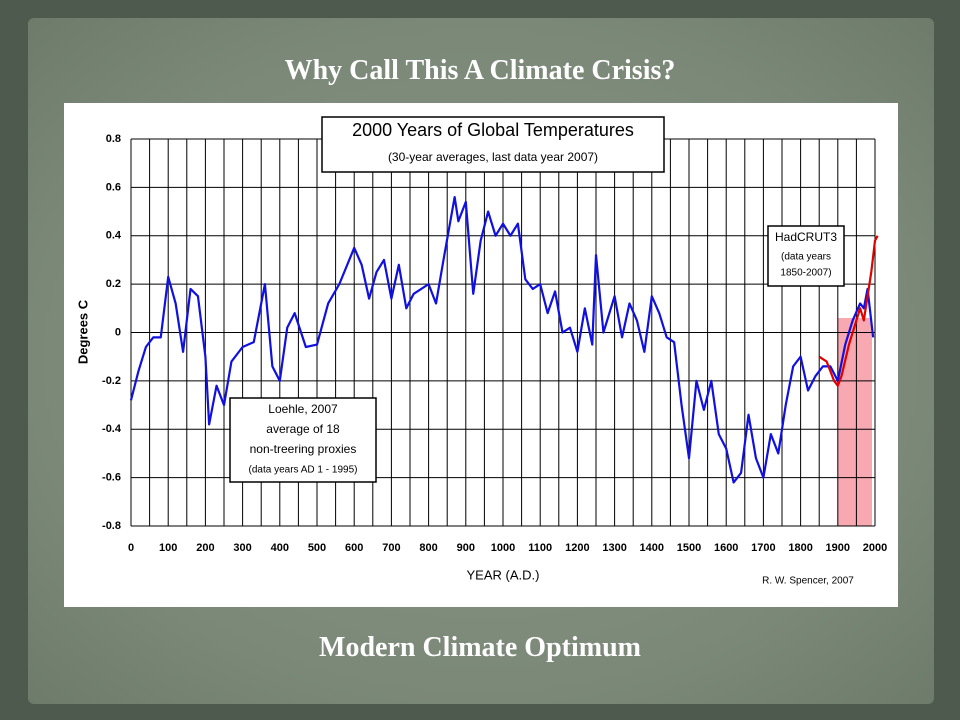  I want to click on series-line, so click(848, 311).